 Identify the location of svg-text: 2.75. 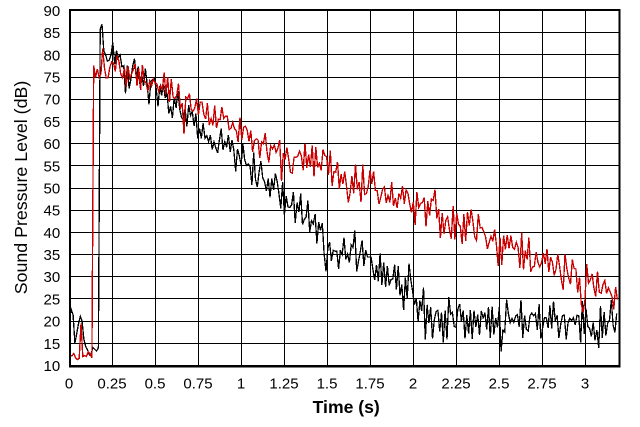
(541, 384).